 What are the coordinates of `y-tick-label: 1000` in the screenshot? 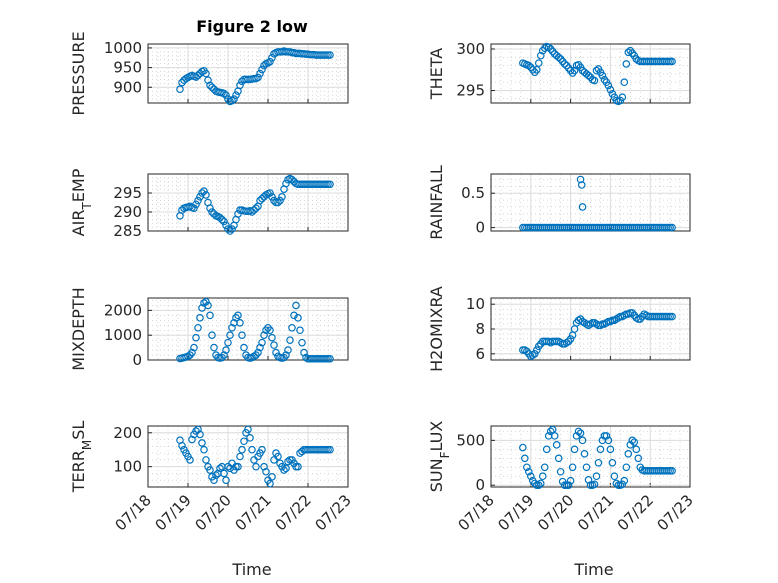 It's located at (123, 335).